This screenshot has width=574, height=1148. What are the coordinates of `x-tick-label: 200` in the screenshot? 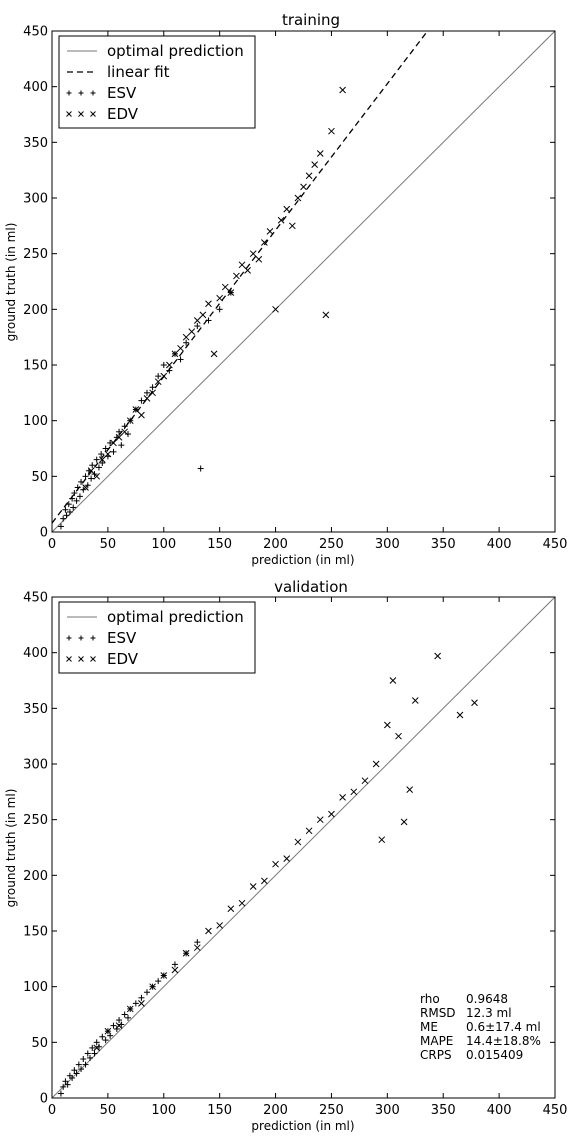 It's located at (275, 1110).